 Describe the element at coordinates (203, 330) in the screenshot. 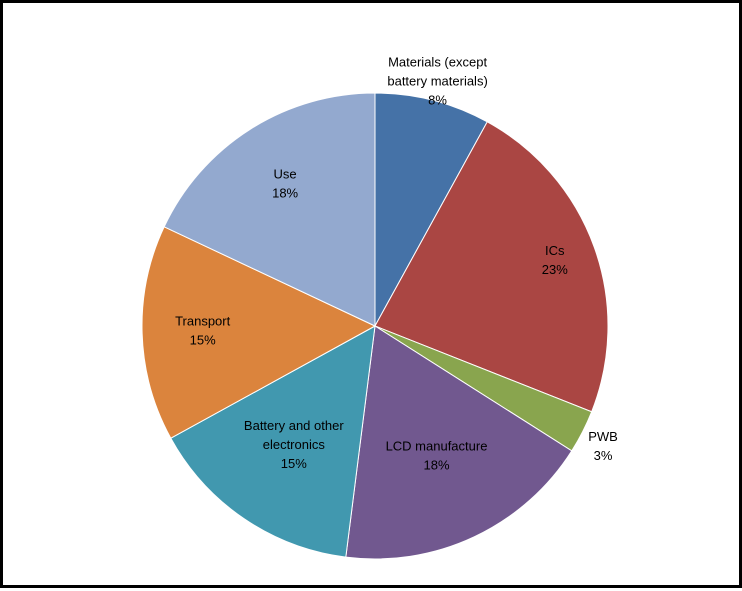

I see `slice-label: Transport 15%` at that location.